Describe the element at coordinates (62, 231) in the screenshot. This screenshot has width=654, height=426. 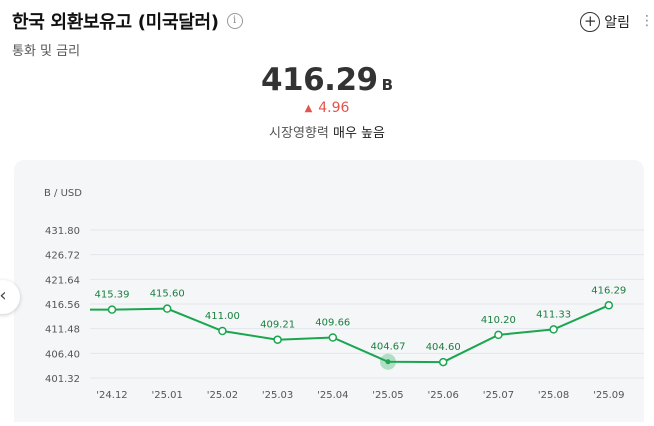
I see `y-tick-label: 431.80` at that location.